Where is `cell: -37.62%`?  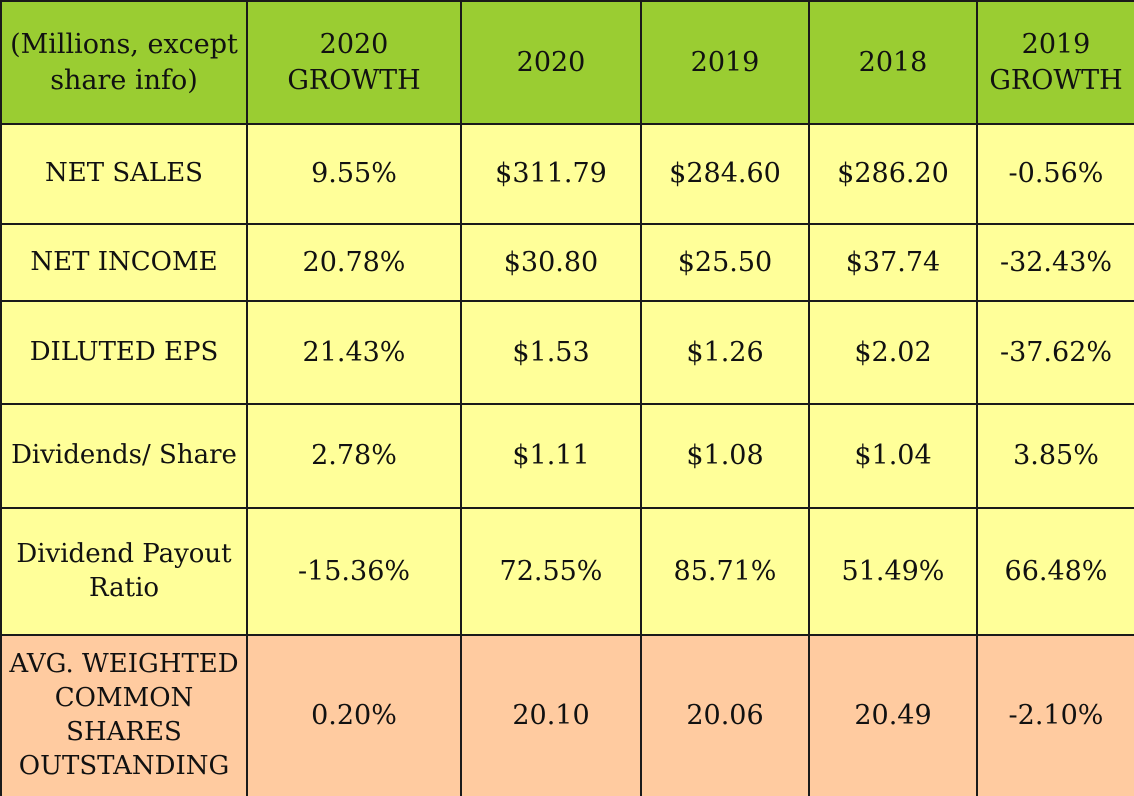
cell: -37.62% is located at coordinates (1055, 352).